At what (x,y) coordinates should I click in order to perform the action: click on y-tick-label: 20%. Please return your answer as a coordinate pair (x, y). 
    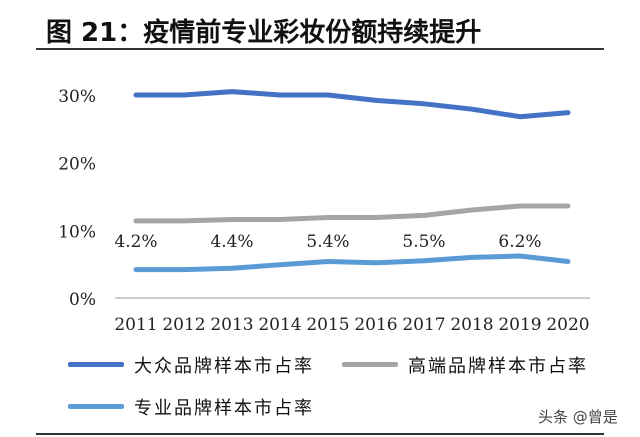
    Looking at the image, I should click on (77, 165).